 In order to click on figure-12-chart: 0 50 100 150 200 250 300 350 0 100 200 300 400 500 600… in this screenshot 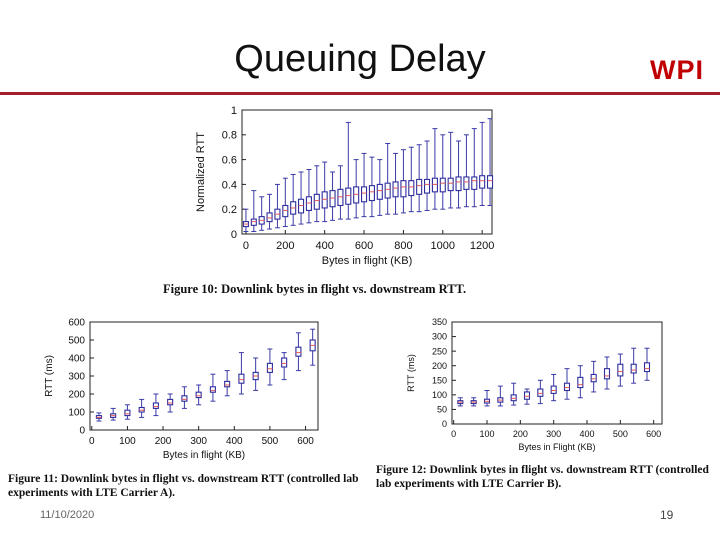, I will do `click(534, 384)`.